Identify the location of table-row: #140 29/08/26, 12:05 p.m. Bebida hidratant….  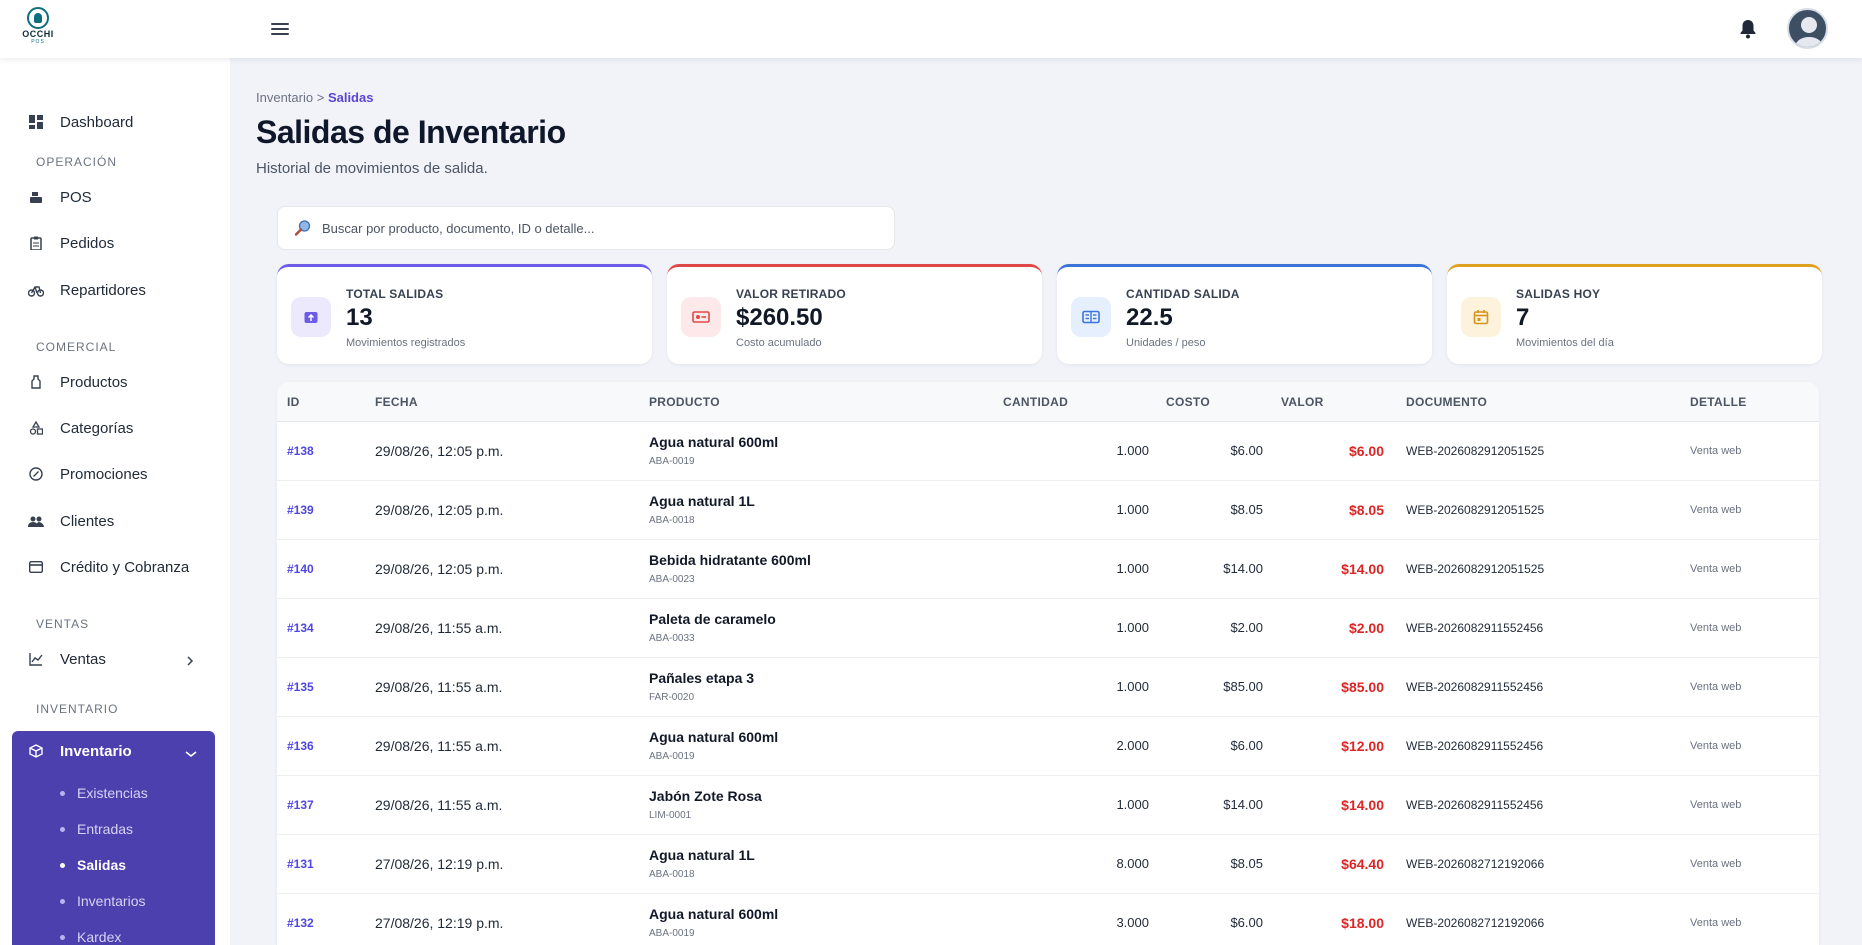
(1048, 569).